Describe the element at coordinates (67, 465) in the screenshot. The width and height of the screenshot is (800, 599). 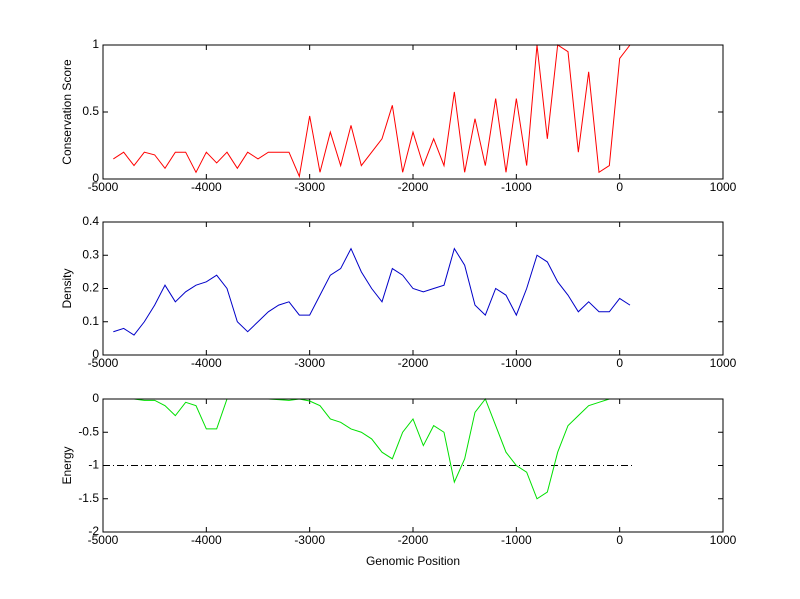
I see `y-axis-label: Energy` at that location.